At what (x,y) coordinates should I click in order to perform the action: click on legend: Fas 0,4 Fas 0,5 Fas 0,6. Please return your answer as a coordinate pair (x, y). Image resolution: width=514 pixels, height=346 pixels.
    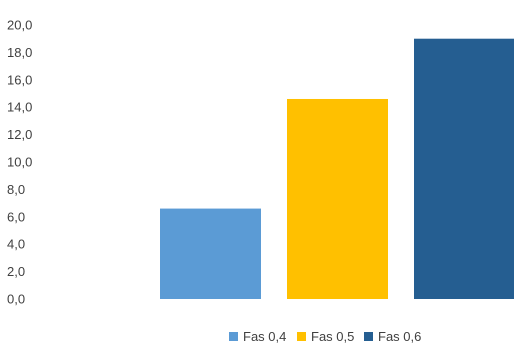
    Looking at the image, I should click on (257, 337).